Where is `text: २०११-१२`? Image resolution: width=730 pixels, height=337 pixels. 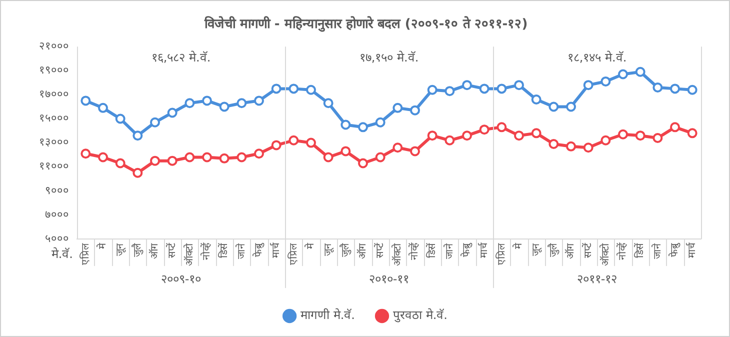 text: २०११-१२ is located at coordinates (597, 279).